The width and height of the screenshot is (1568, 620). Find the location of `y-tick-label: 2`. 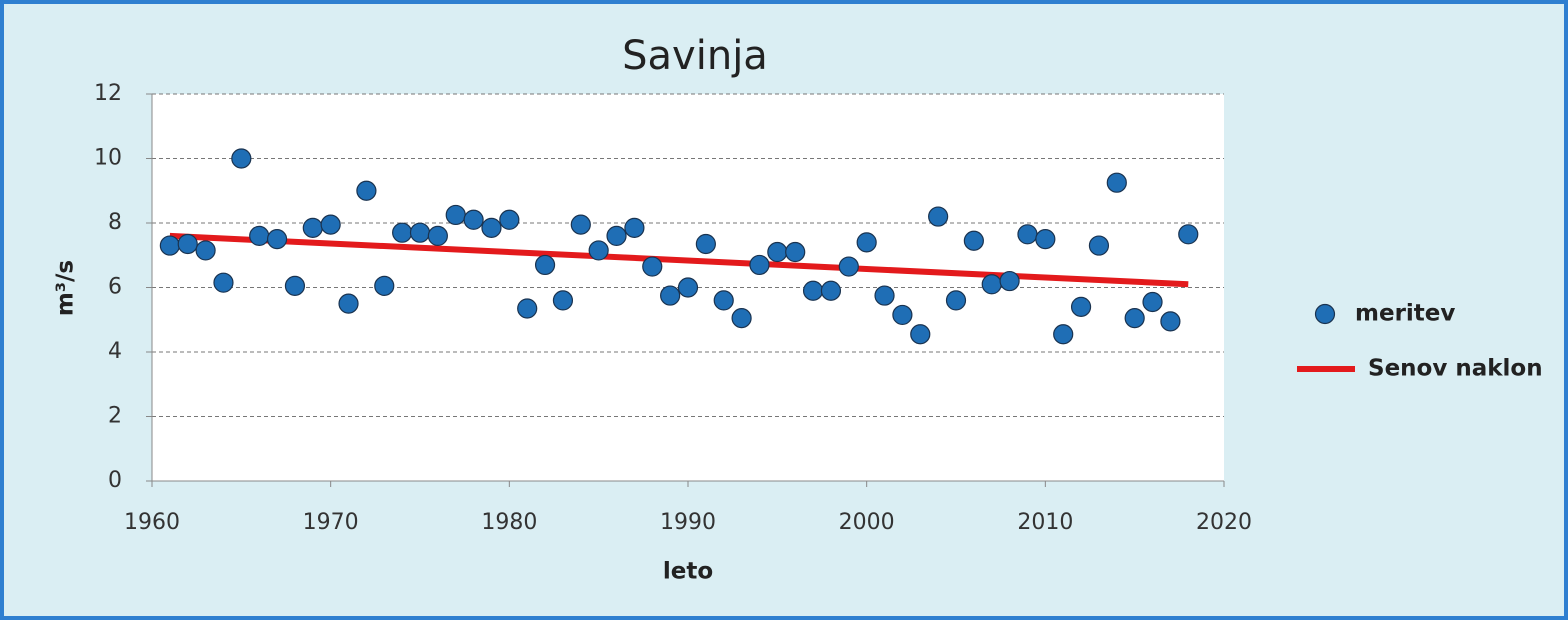

y-tick-label: 2 is located at coordinates (115, 416).